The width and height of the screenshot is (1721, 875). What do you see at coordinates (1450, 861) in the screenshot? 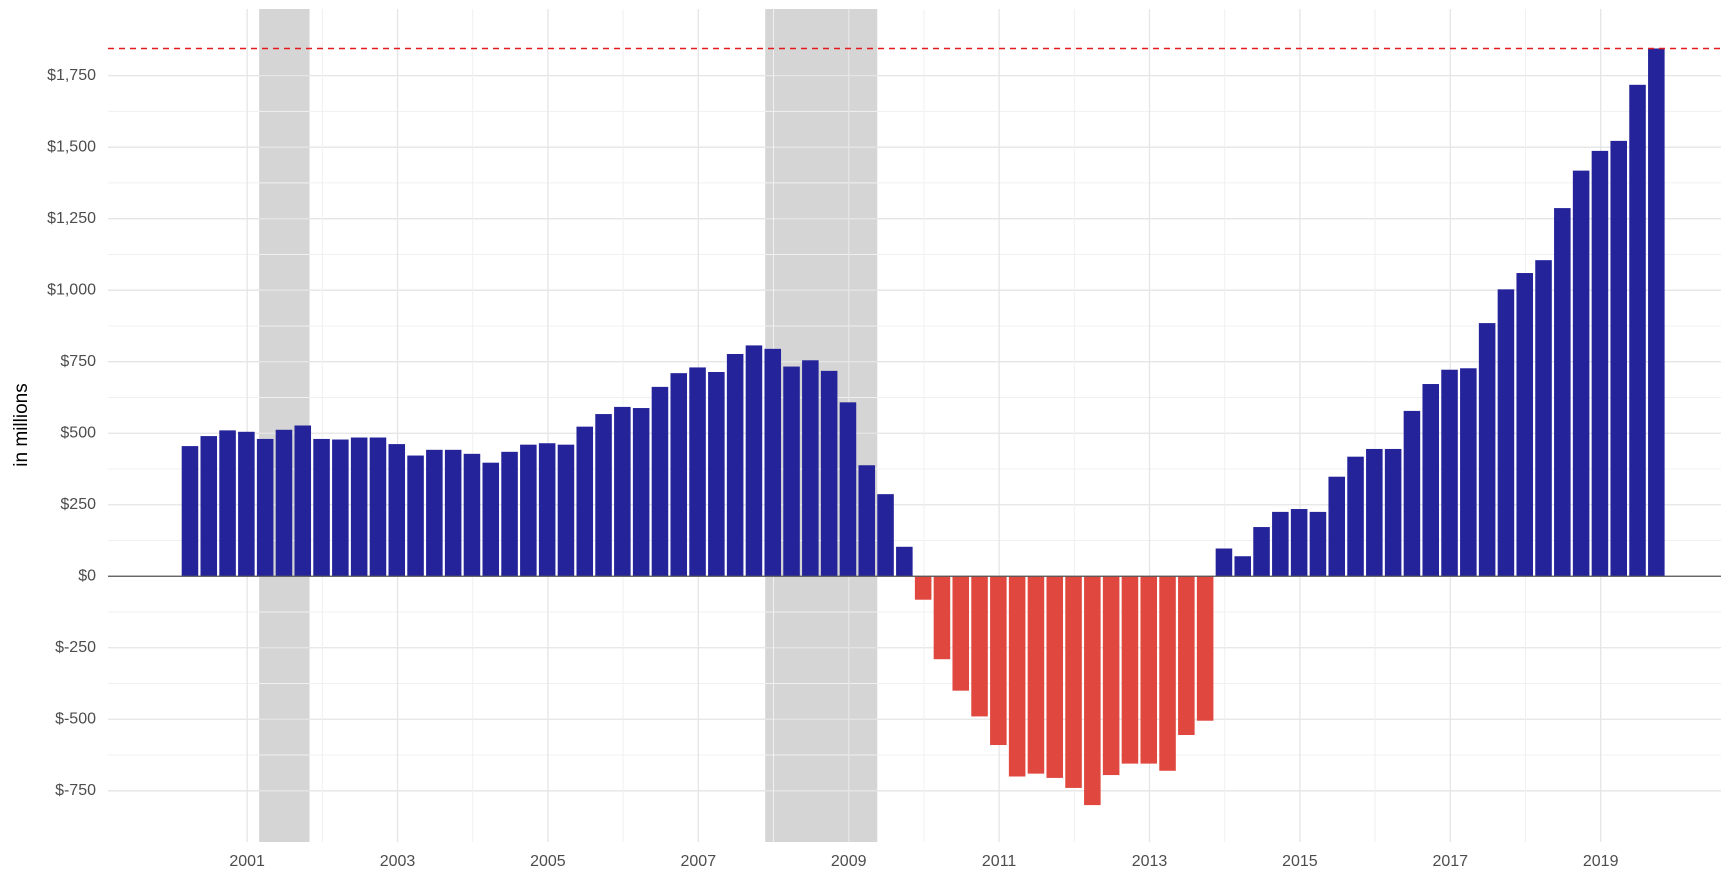
I see `x-tick-label: 2017` at bounding box center [1450, 861].